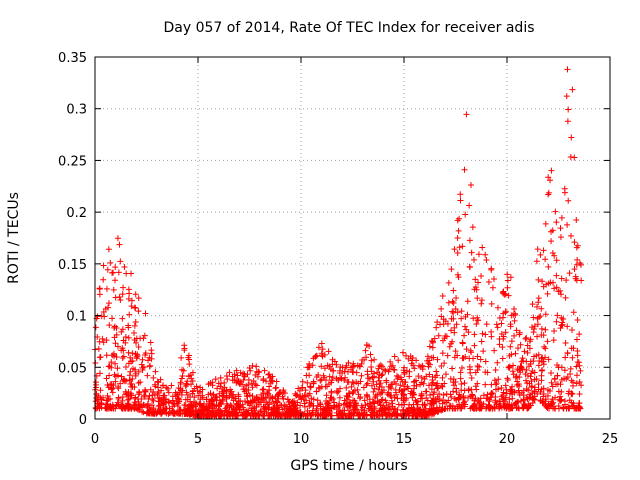 The width and height of the screenshot is (640, 480). What do you see at coordinates (72, 58) in the screenshot?
I see `y-tick-label: 0.35` at bounding box center [72, 58].